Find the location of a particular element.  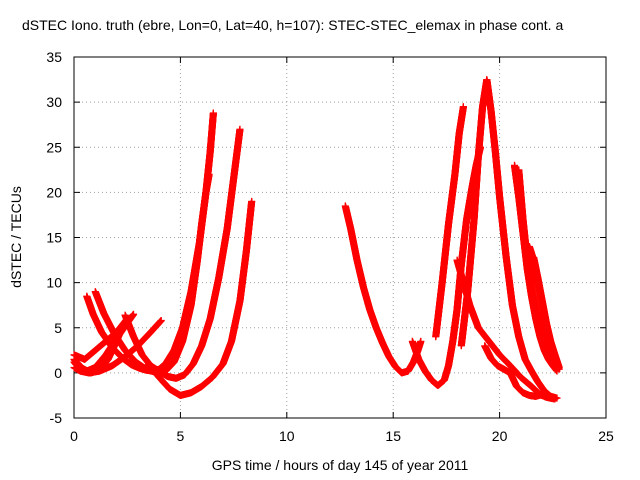

y-tick-label: 5 is located at coordinates (58, 328).